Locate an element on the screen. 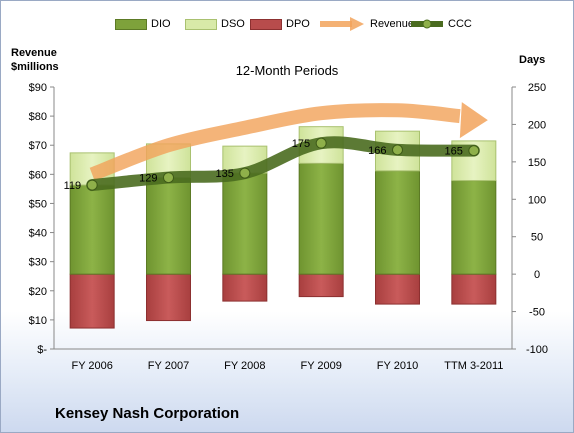  right-axis-title: Days is located at coordinates (532, 60).